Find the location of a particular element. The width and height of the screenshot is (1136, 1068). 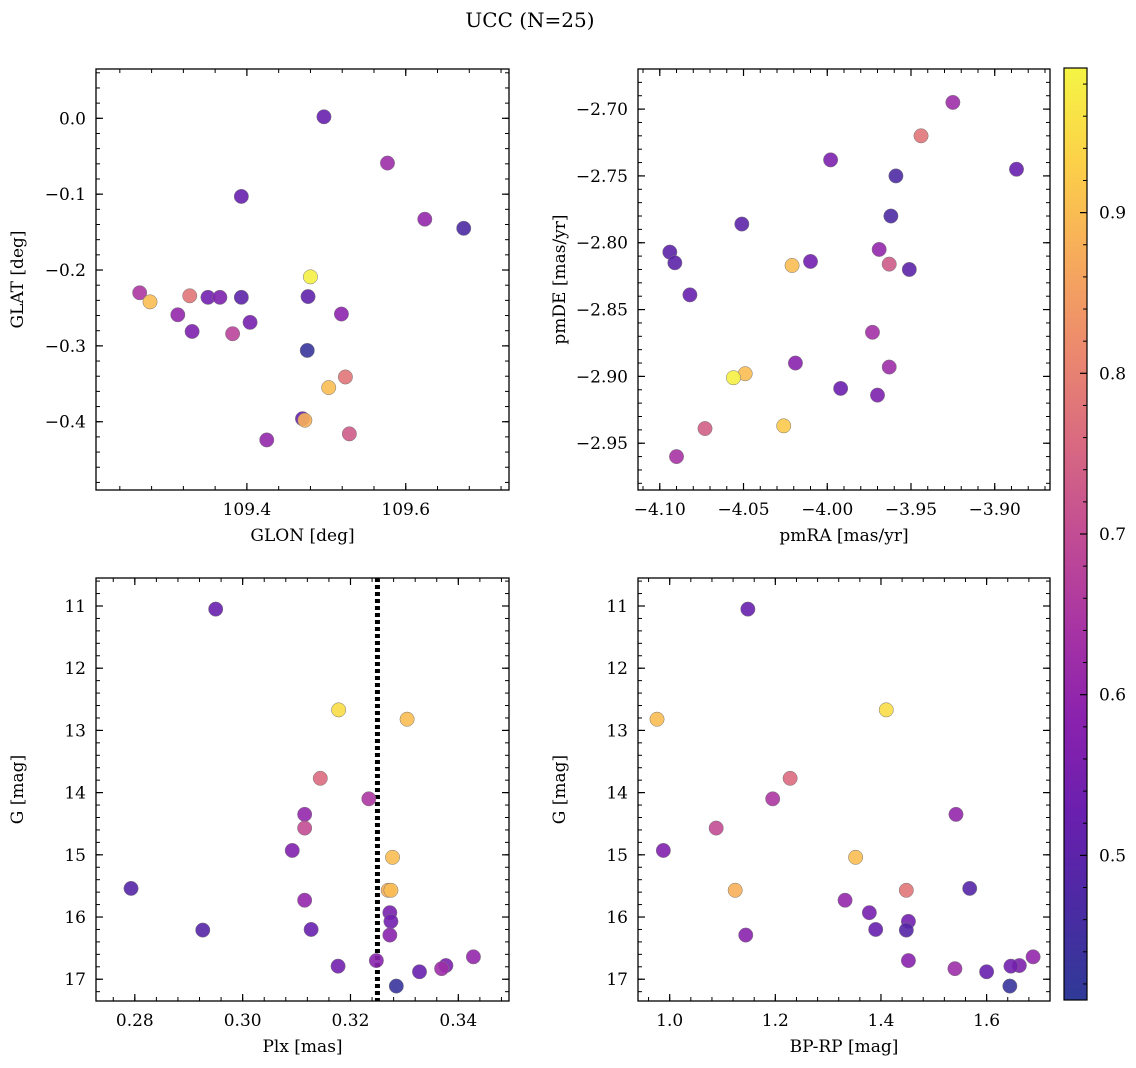

x-axis-label: pmRA [mas/yr] is located at coordinates (843, 536).